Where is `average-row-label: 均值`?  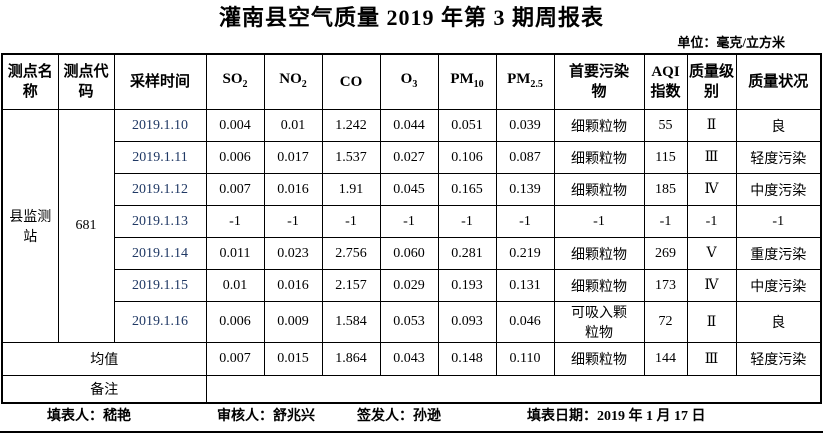 average-row-label: 均值 is located at coordinates (104, 359).